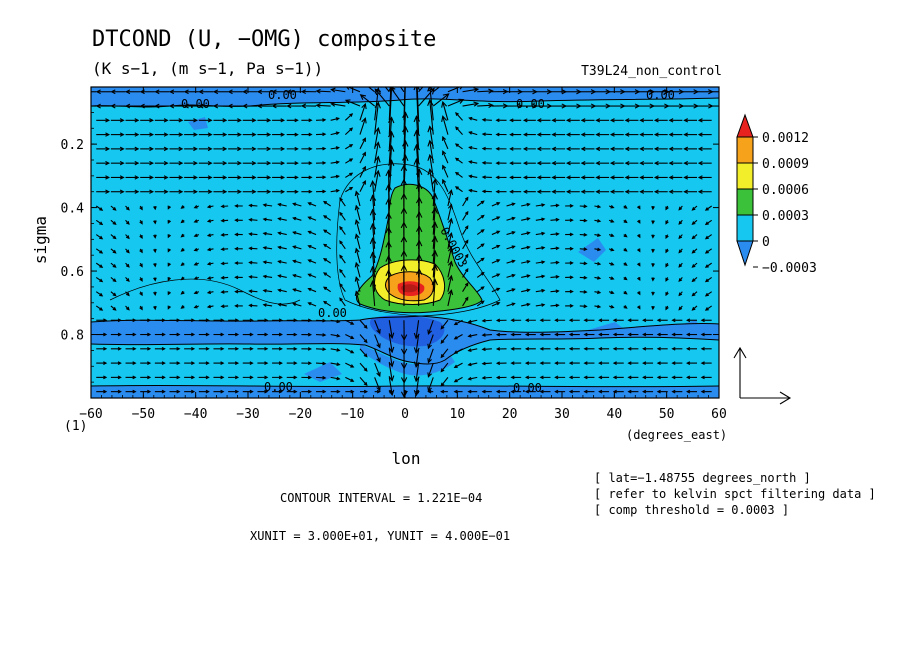 This screenshot has width=904, height=658. I want to click on filter-note: [ refer to kelvin spct filtering data ], so click(735, 494).